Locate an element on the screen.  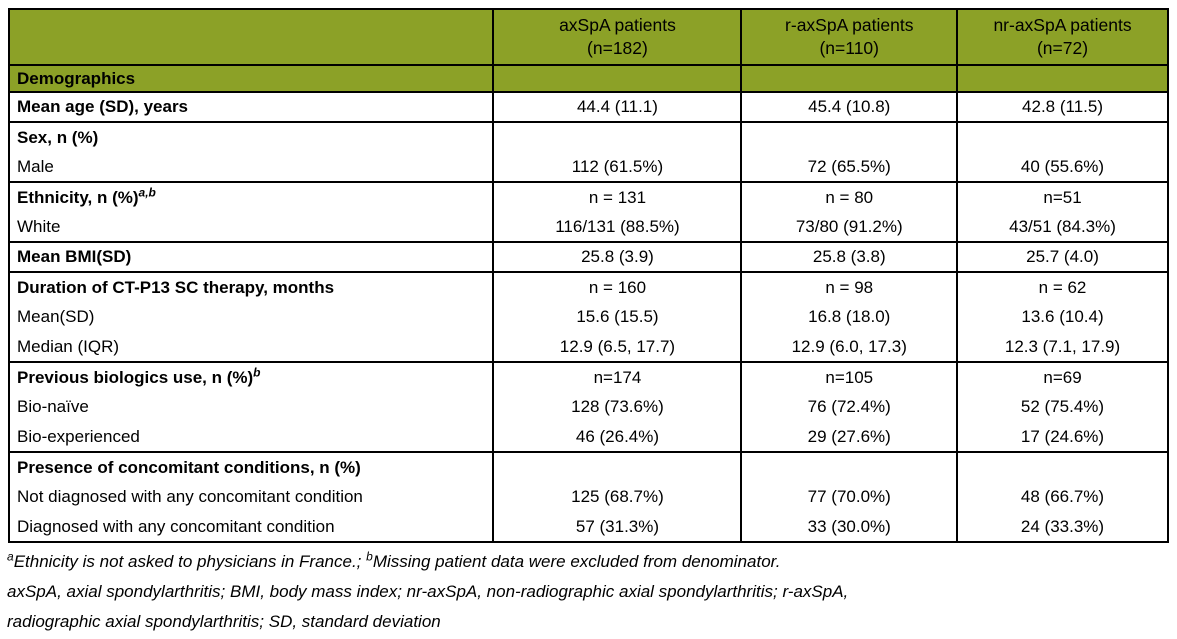
row-label: Mean age (SD), years is located at coordinates (251, 106).